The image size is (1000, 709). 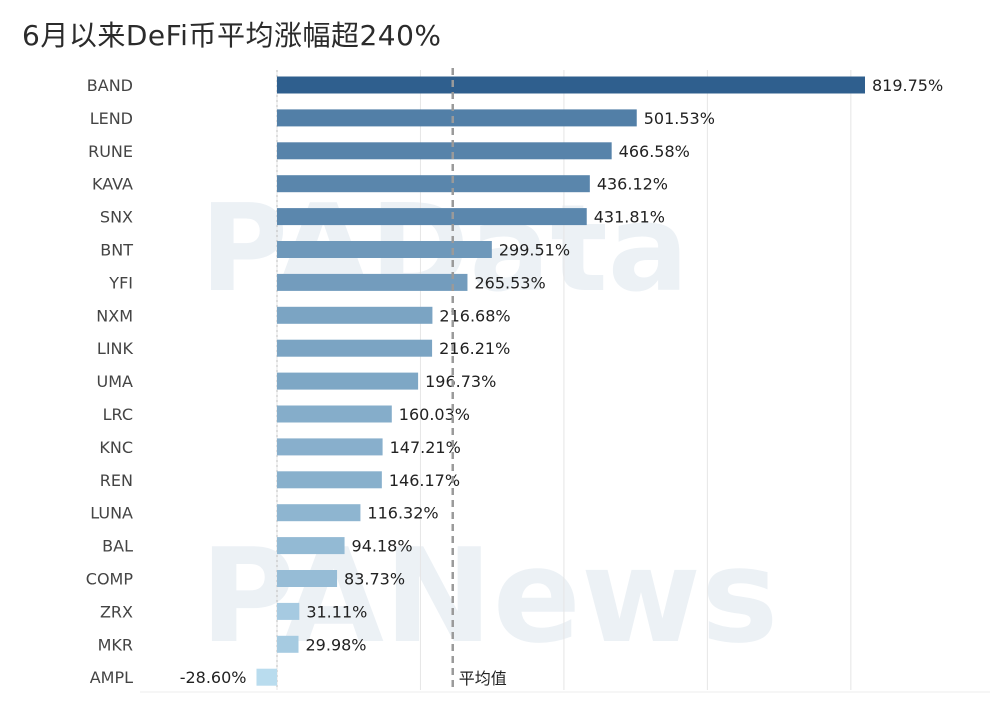 What do you see at coordinates (116, 447) in the screenshot?
I see `category-label: KNC` at bounding box center [116, 447].